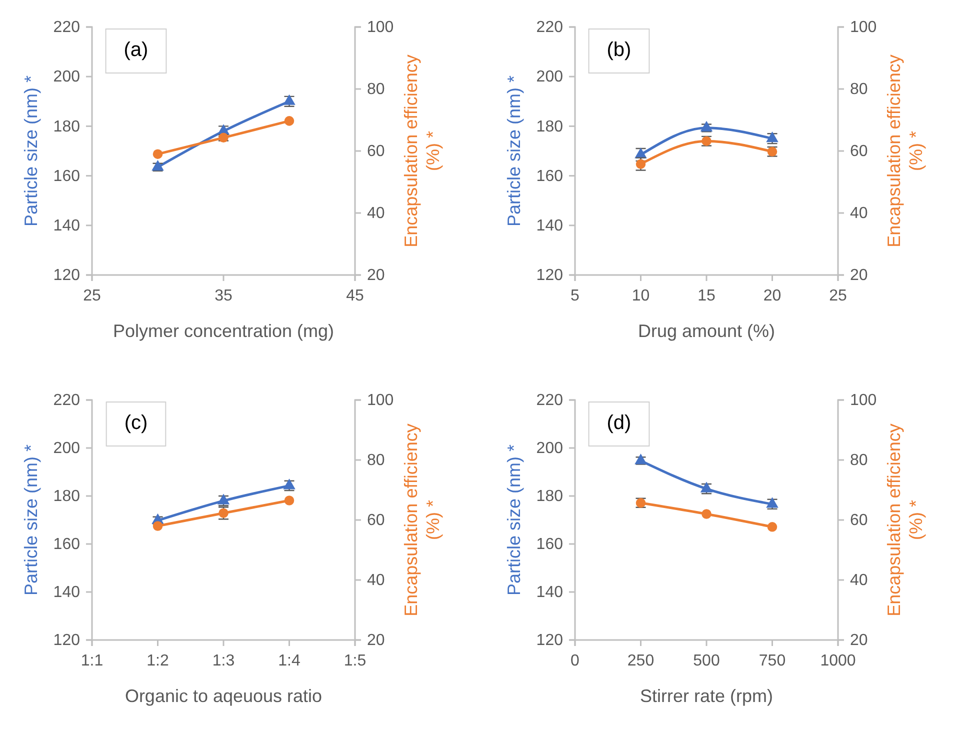 This screenshot has height=730, width=966. I want to click on x-tick-label: 1000, so click(838, 661).